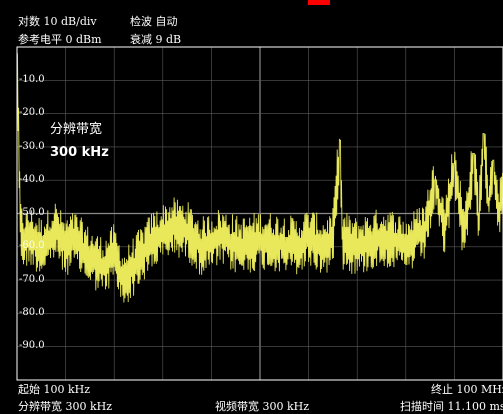  Describe the element at coordinates (54, 389) in the screenshot. I see `start-frequency: 起始 100 kHz` at that location.